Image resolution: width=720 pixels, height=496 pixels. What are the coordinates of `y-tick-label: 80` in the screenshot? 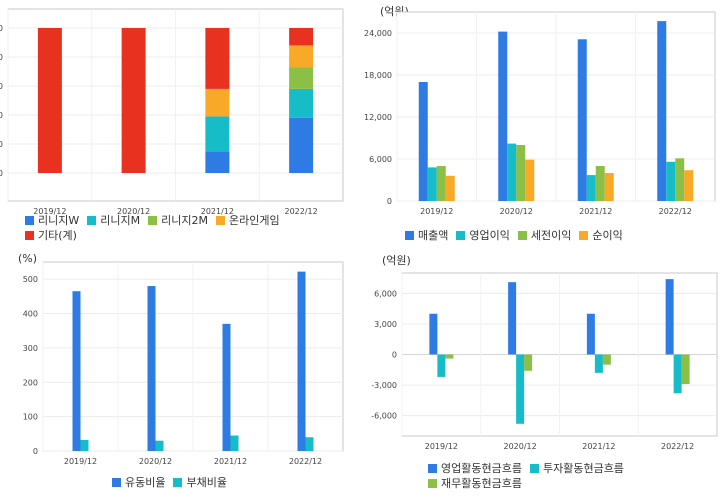 It's located at (1, 57).